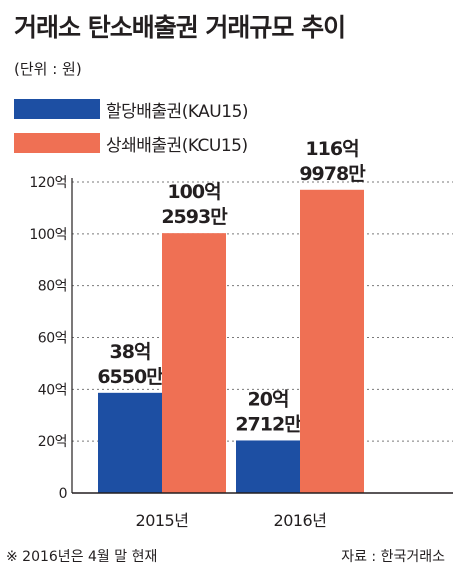 Image resolution: width=453 pixels, height=570 pixels. I want to click on y-tick-label: 40억, so click(52, 390).